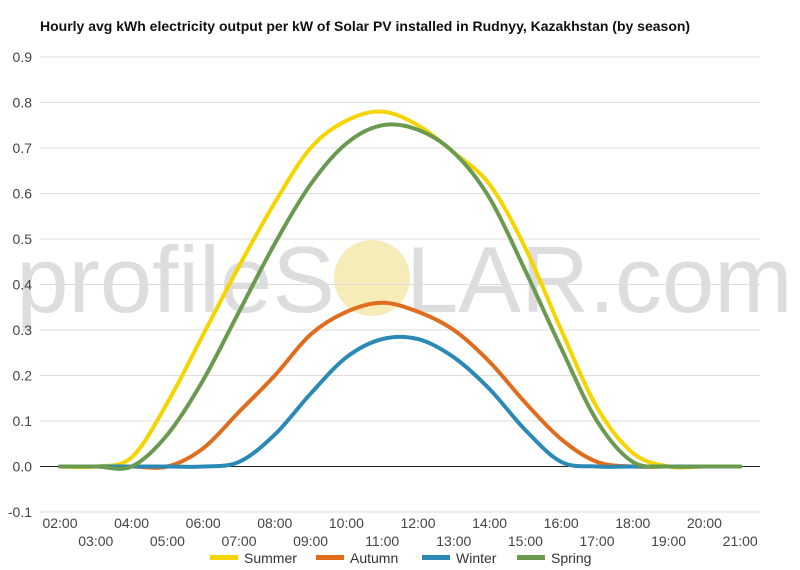 This screenshot has width=800, height=570. I want to click on y-tick-label: 0.7, so click(23, 148).